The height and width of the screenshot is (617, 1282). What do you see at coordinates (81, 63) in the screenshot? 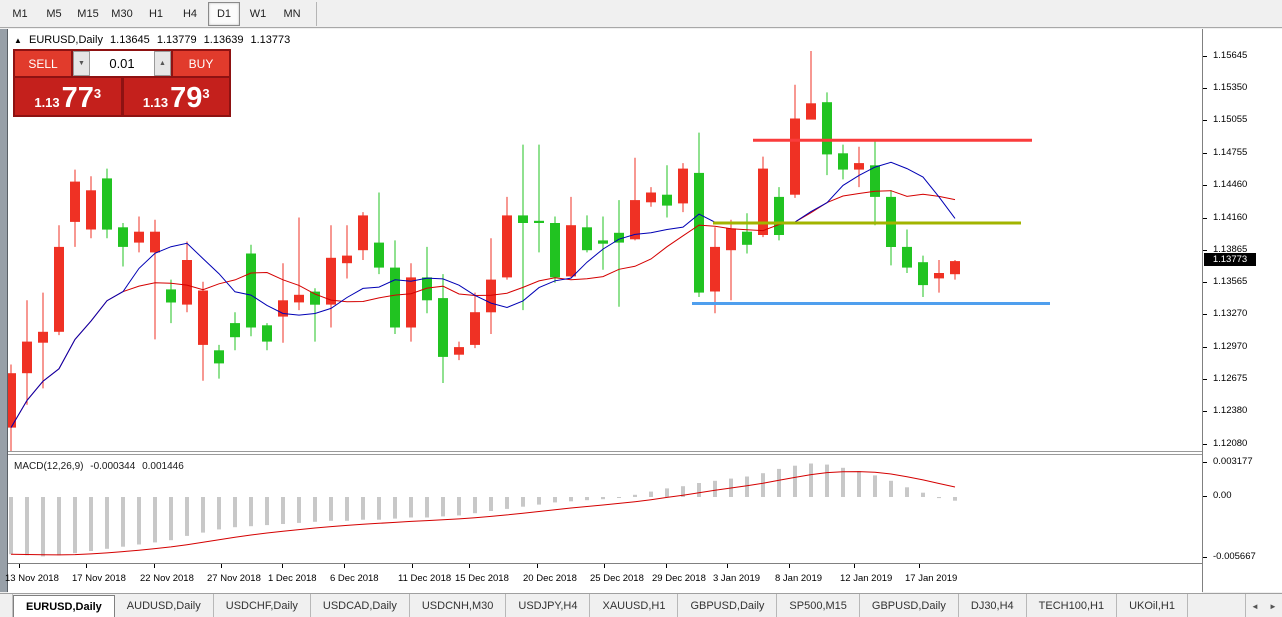
I see `volume-decrease-button: ▼` at bounding box center [81, 63].